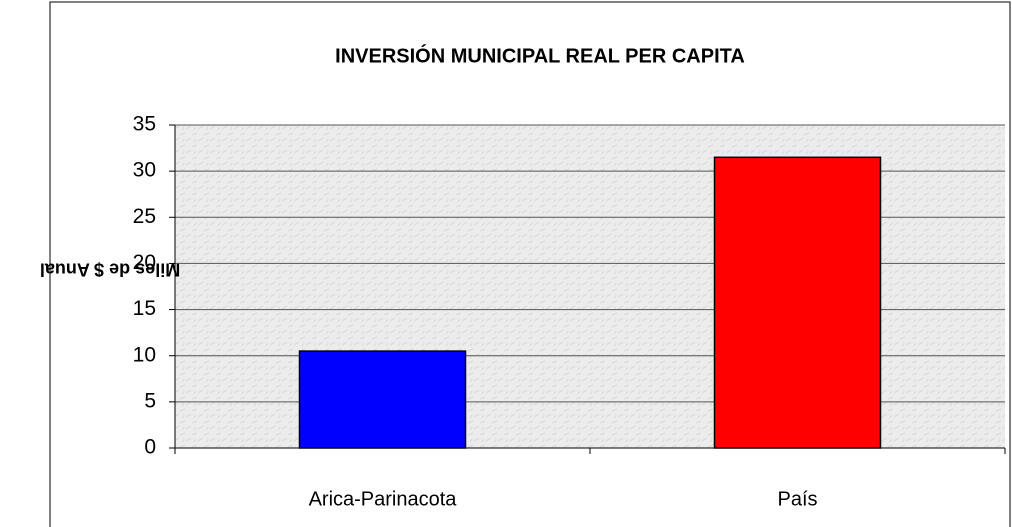  I want to click on x-tick-label: Arica-Parinacota, so click(383, 499).